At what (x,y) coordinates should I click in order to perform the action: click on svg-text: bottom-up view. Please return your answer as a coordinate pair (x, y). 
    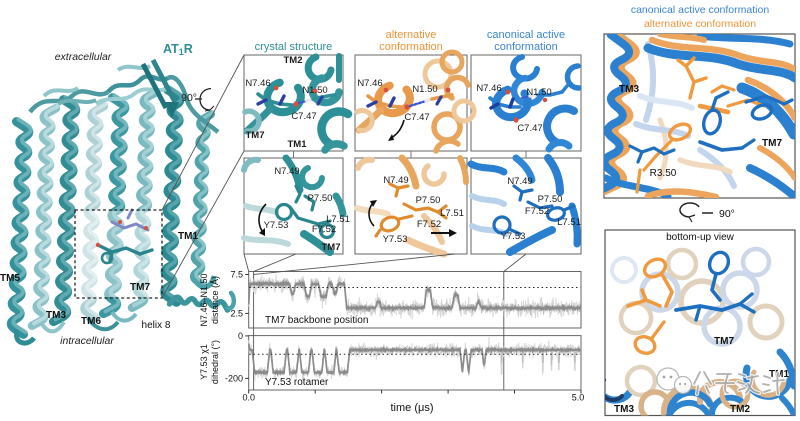
    Looking at the image, I should click on (700, 237).